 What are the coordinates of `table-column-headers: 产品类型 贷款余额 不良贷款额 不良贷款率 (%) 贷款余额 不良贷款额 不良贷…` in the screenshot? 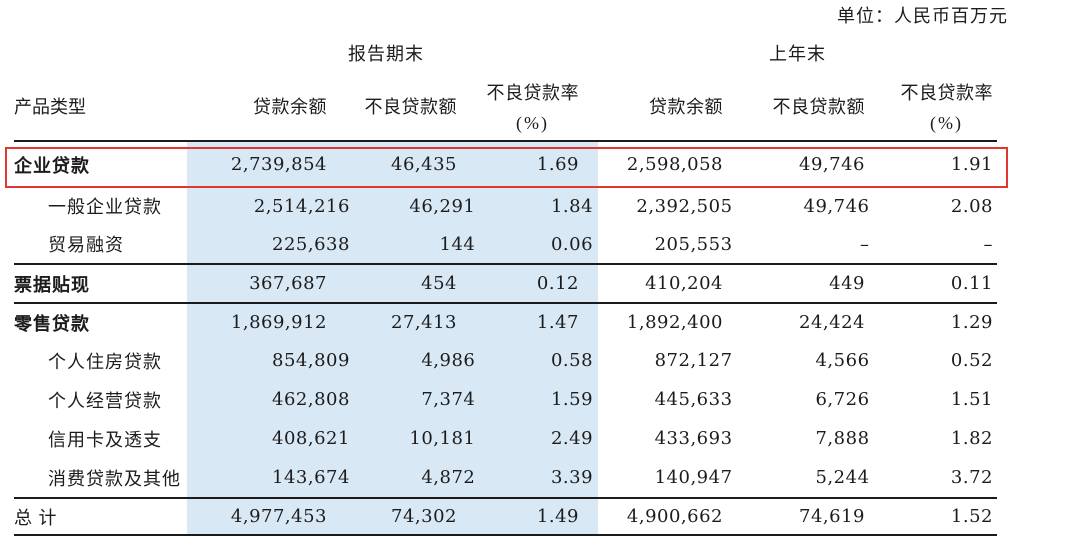 It's located at (505, 106).